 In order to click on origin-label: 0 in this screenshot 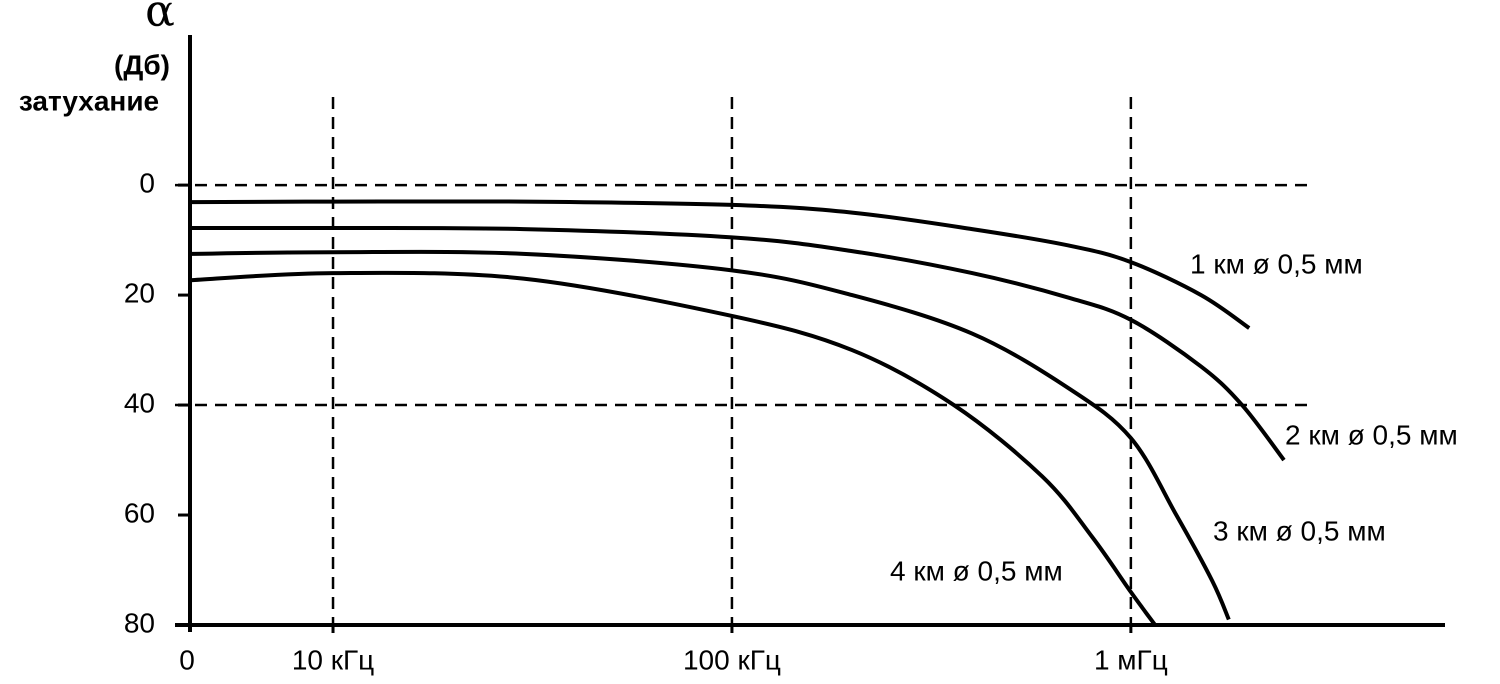, I will do `click(187, 659)`.